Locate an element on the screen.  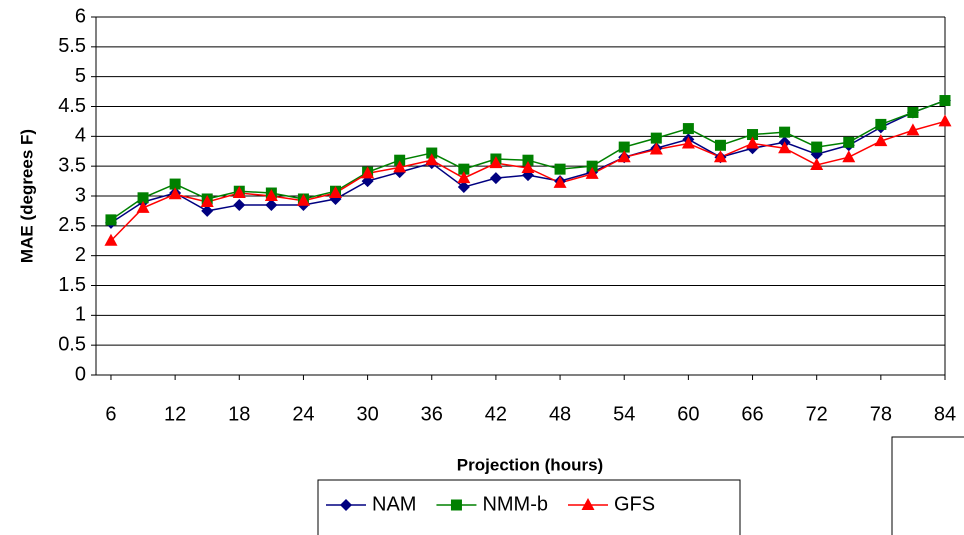
legend: NAM NMM-b GFS is located at coordinates (529, 507).